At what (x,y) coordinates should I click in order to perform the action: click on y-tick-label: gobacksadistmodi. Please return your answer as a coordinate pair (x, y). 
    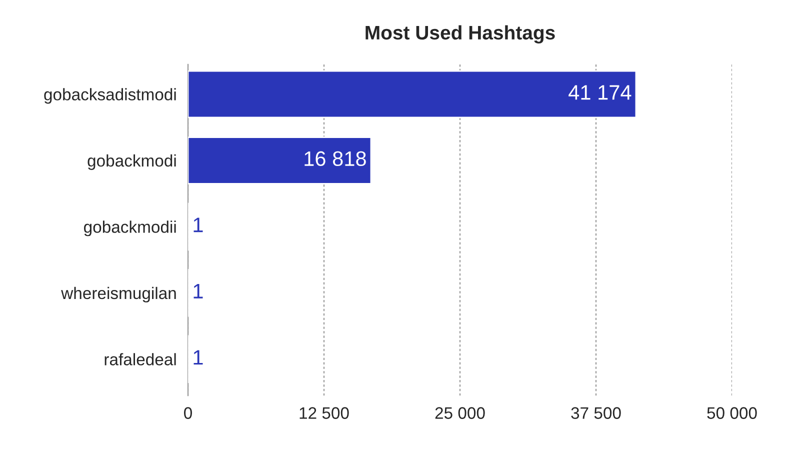
    Looking at the image, I should click on (110, 96).